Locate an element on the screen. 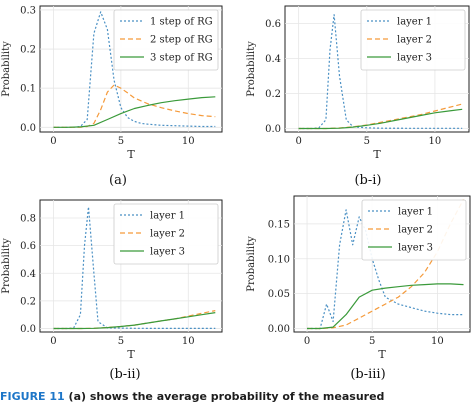 This screenshot has width=474, height=402. y-tick-label: 0.05 is located at coordinates (279, 294).